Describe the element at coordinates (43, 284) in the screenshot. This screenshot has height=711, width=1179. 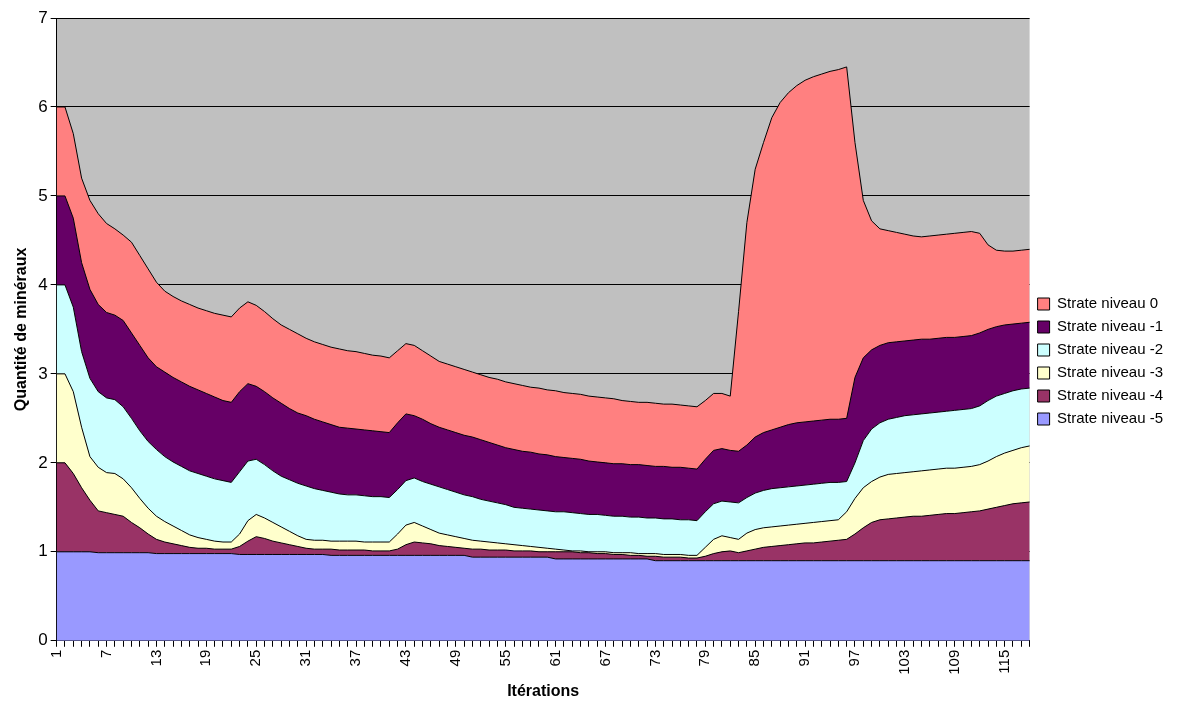
I see `y-tick-label: 4` at that location.